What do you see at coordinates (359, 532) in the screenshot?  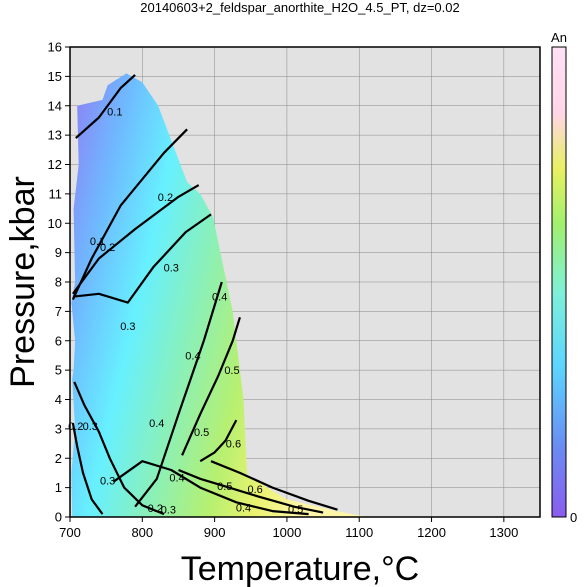 I see `x-tick-label: 1100` at bounding box center [359, 532].